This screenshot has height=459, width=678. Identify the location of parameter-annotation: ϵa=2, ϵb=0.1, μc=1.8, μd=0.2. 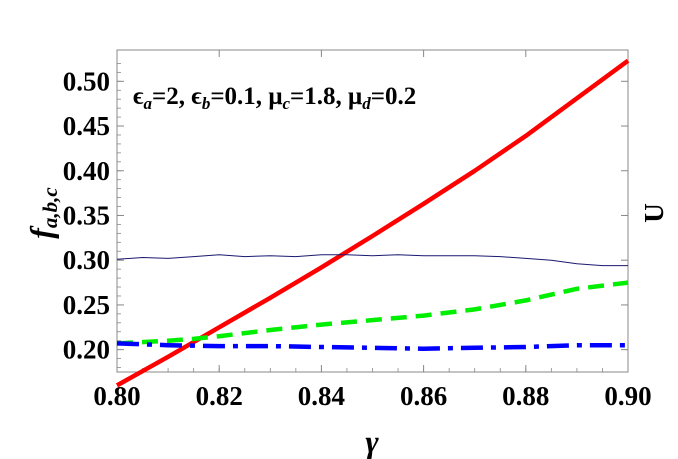
(274, 98).